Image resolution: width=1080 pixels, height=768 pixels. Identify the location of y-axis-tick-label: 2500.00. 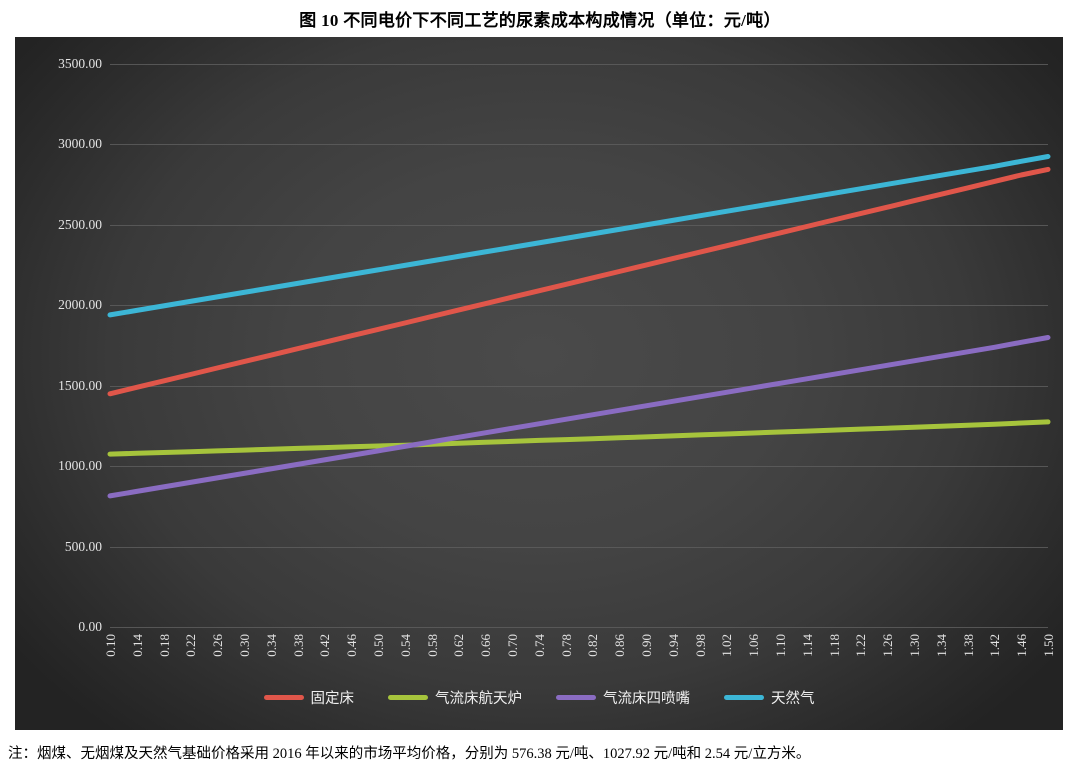
(80, 224).